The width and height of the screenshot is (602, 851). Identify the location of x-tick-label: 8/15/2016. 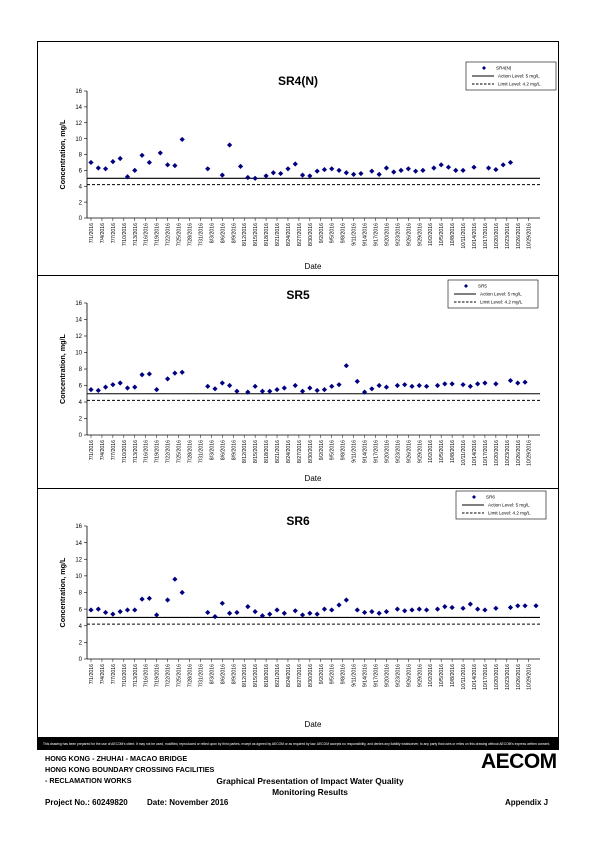
(256, 675).